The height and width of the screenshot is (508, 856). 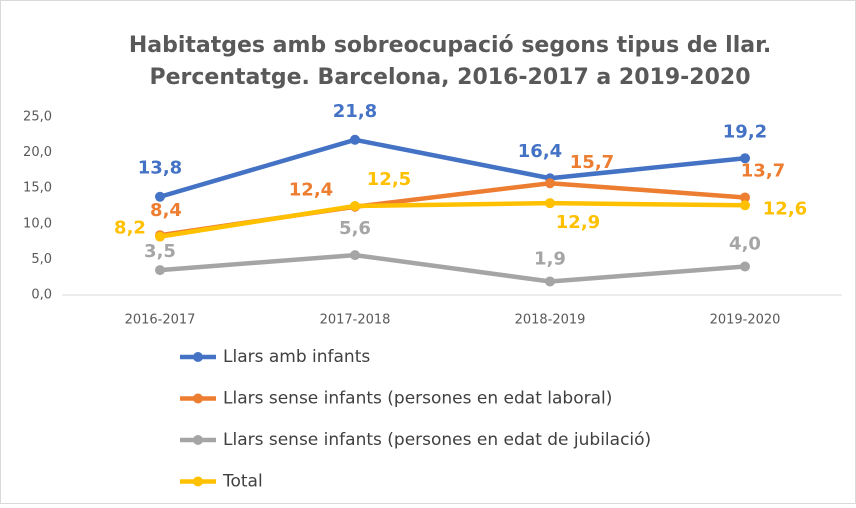 What do you see at coordinates (37, 117) in the screenshot?
I see `y-tick-label: 25,0` at bounding box center [37, 117].